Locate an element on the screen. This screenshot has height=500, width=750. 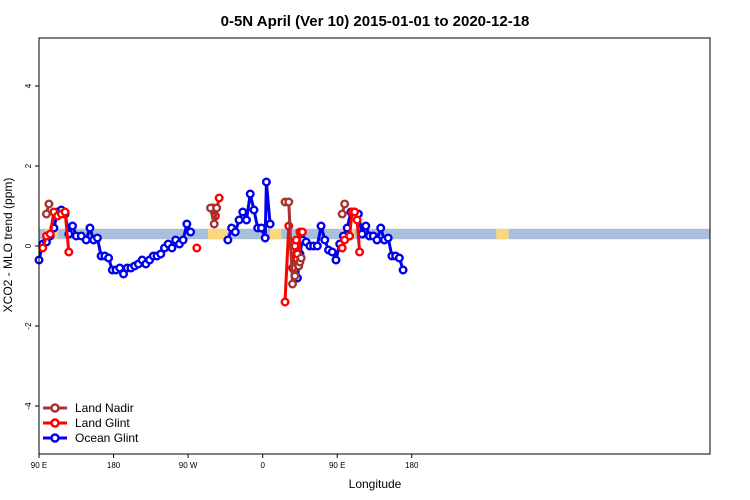
x-tick-label: 0 is located at coordinates (262, 465).